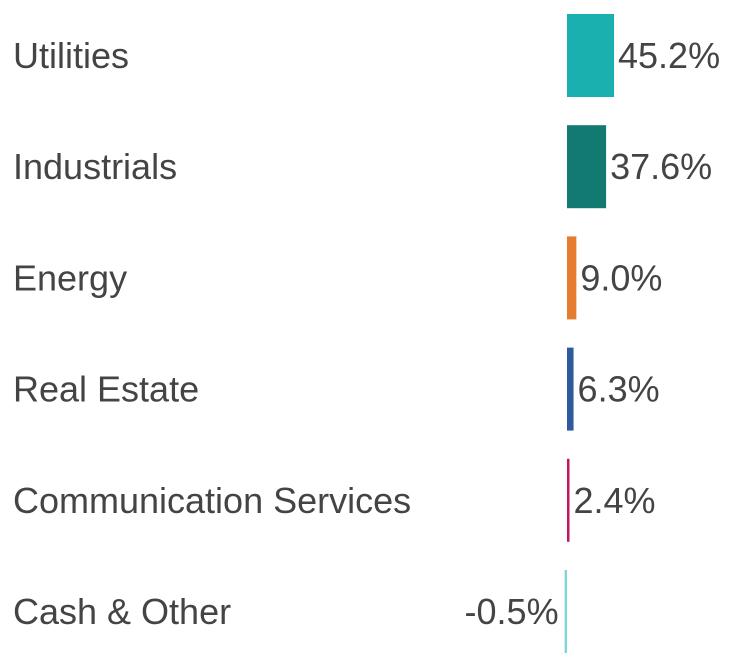  I want to click on value-label-0: 45.2%, so click(669, 55).